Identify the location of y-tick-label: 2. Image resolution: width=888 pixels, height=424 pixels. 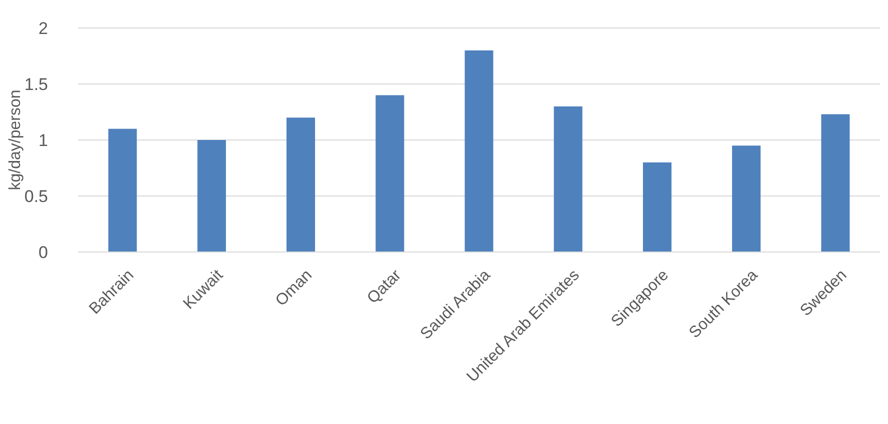
(43, 28).